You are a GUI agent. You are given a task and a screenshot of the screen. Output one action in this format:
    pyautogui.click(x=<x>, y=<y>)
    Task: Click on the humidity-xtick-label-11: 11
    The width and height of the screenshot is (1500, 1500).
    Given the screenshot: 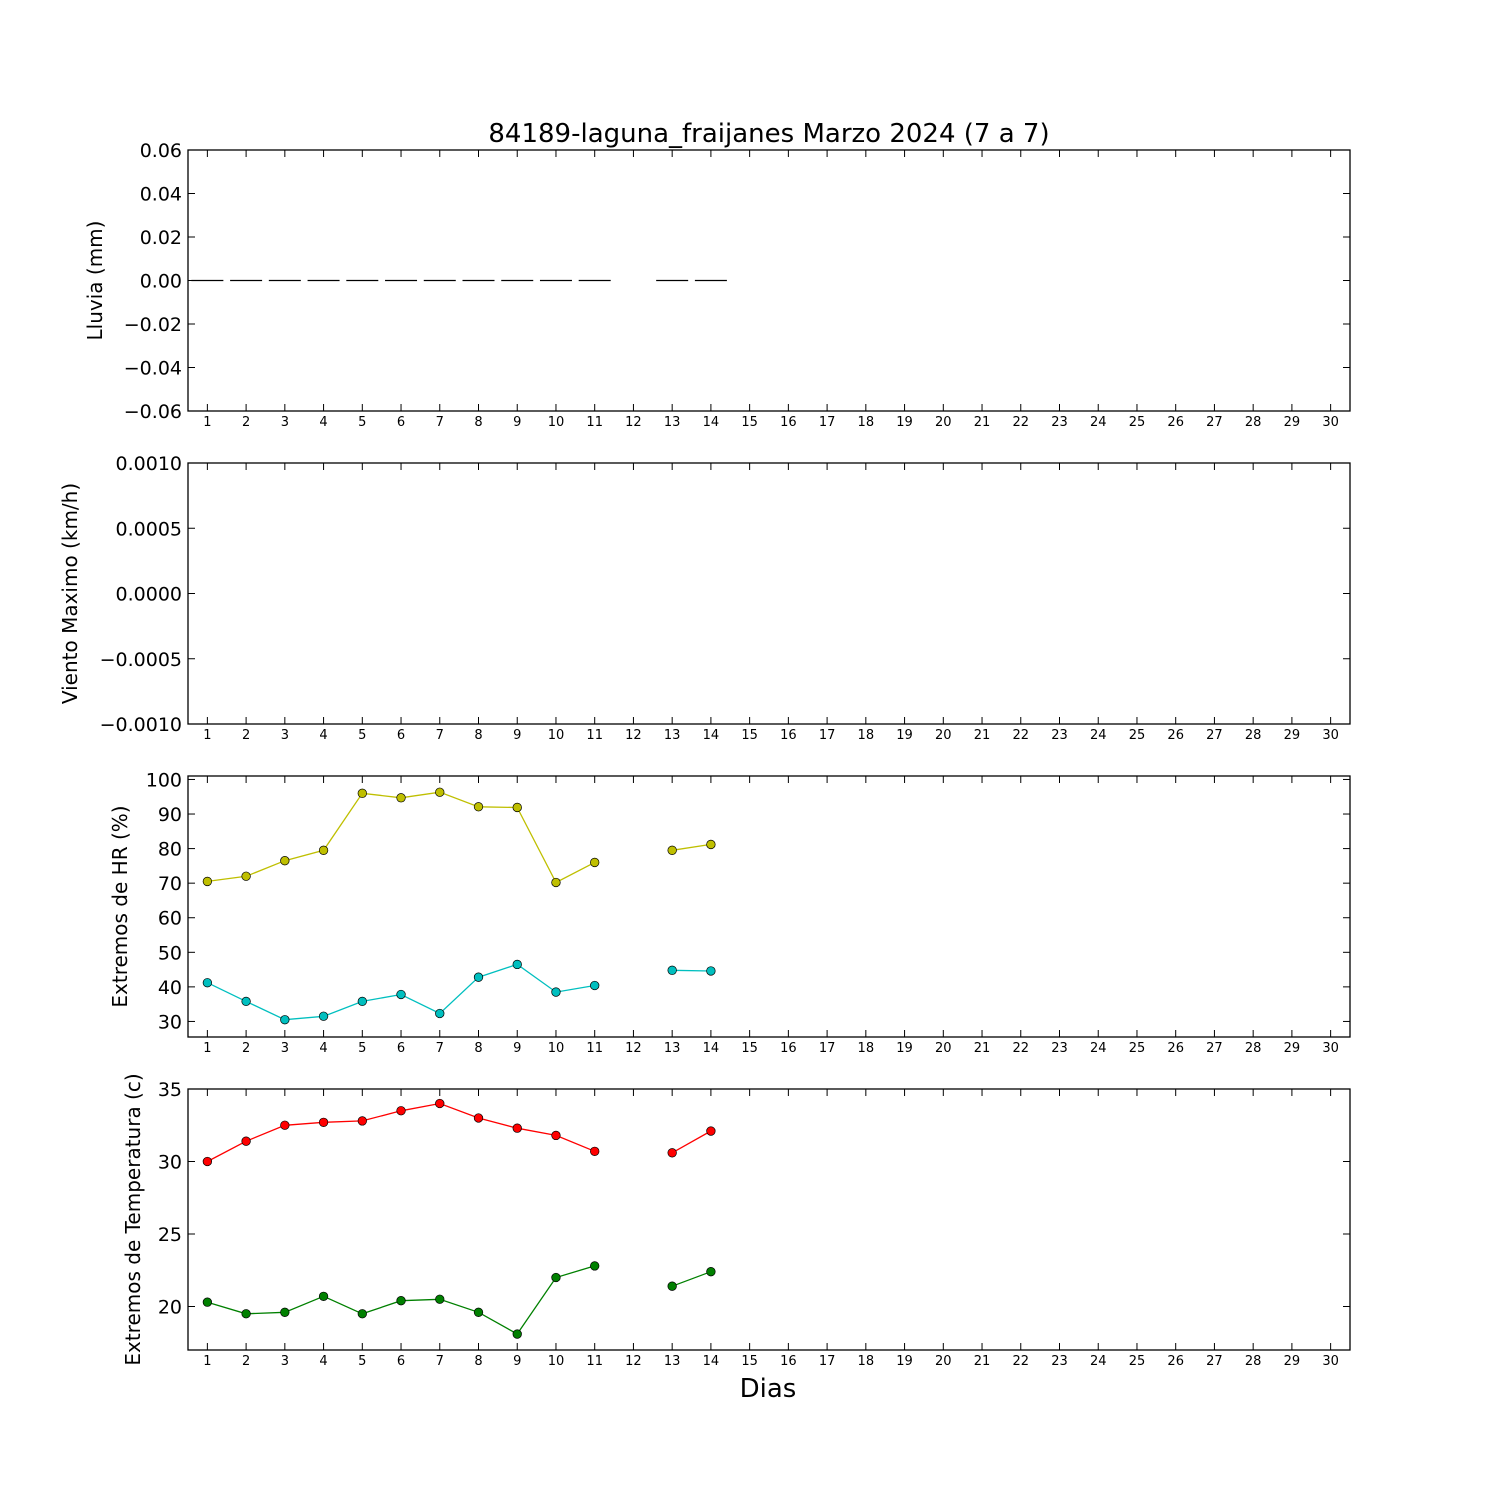 What is the action you would take?
    pyautogui.click(x=594, y=1048)
    